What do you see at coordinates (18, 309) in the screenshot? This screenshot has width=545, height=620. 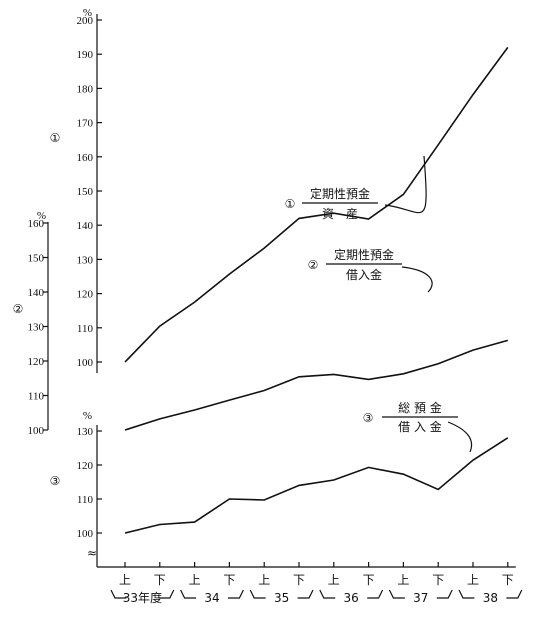 I see `panel-marker: ②` at bounding box center [18, 309].